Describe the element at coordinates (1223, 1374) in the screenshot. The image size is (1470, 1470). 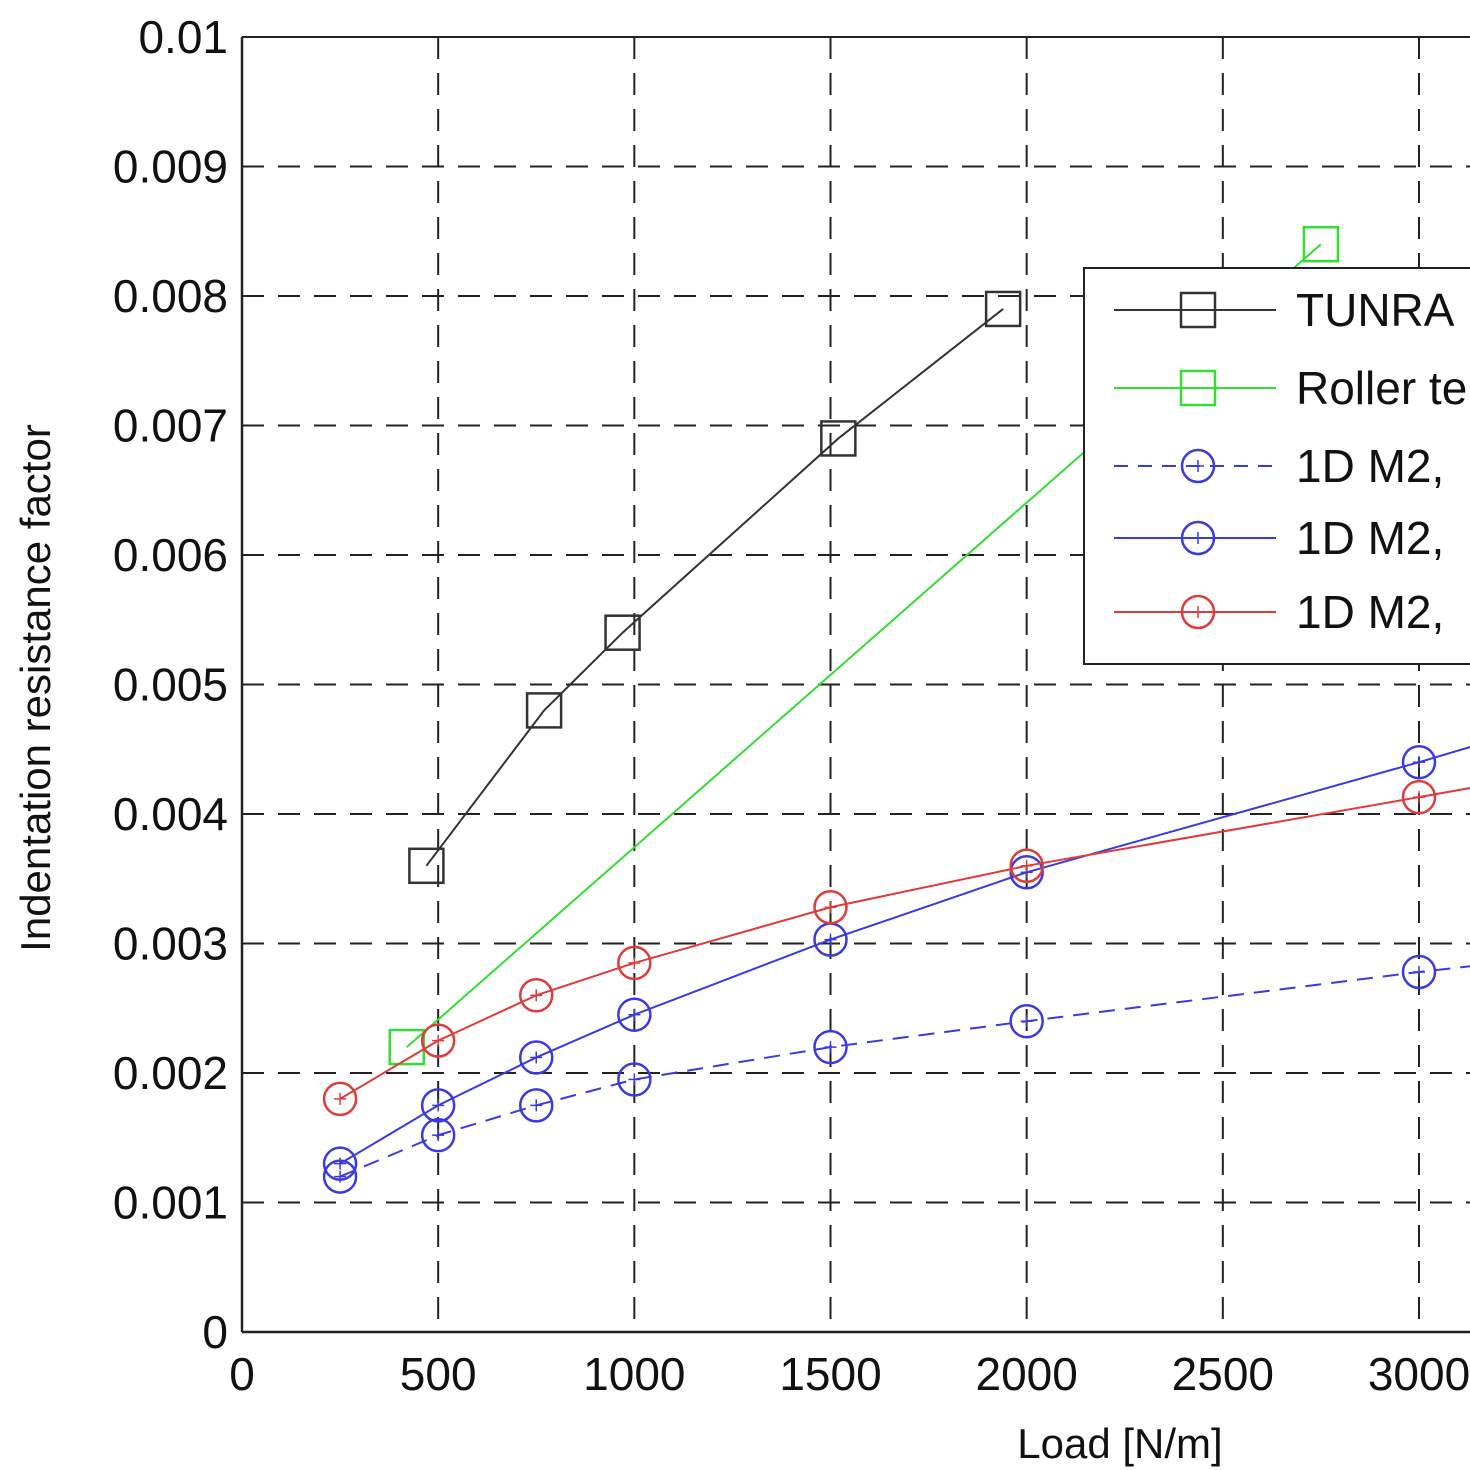
I see `x-tick-label: 2500` at that location.